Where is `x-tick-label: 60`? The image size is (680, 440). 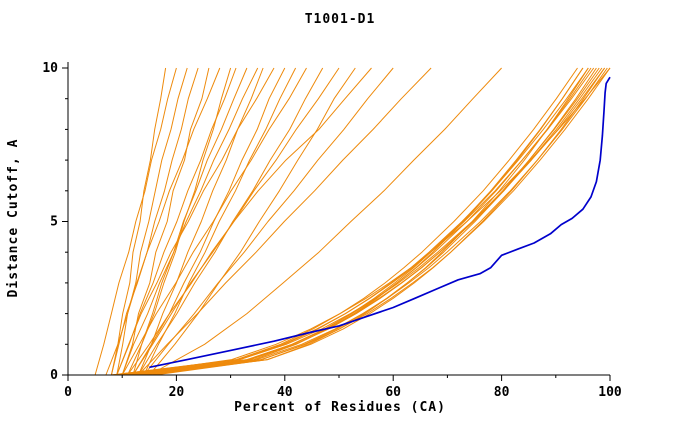
x-tick-label: 60 is located at coordinates (393, 392).